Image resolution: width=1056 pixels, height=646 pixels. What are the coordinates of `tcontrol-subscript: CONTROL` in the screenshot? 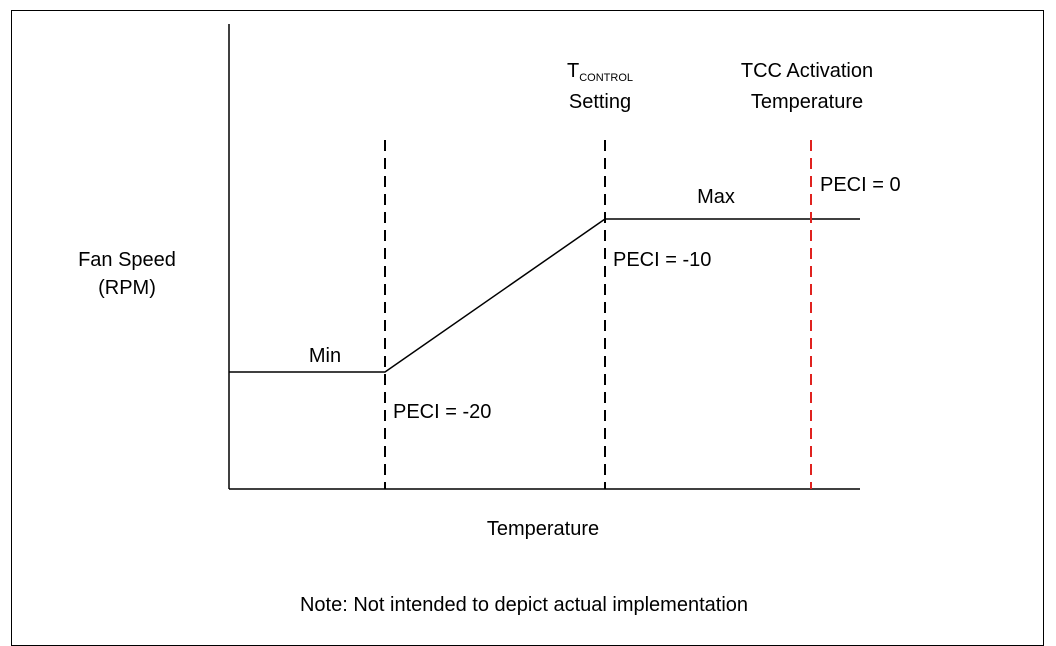 It's located at (606, 78).